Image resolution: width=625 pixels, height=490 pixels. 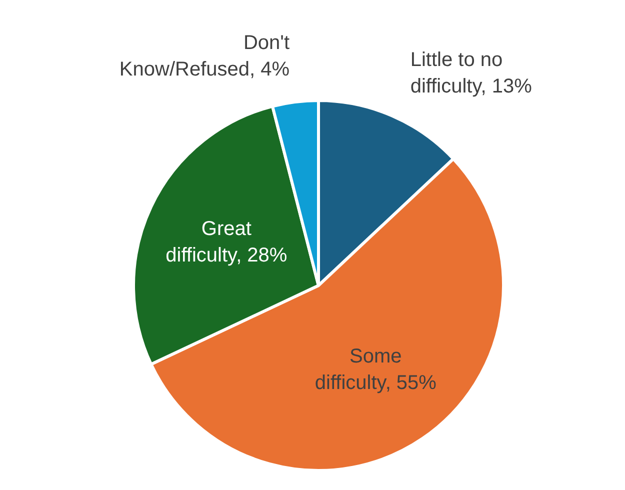 I want to click on slice-label: Little to no difficulty, 13%, so click(x=471, y=73).